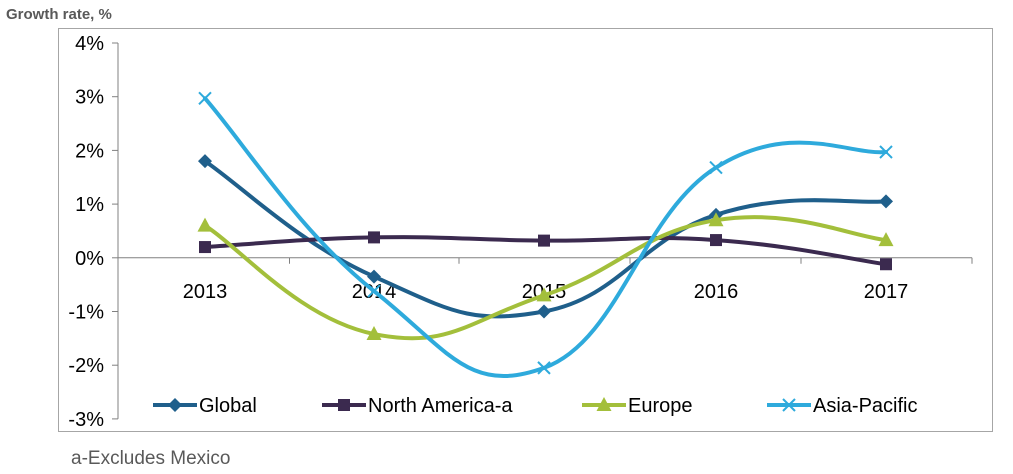  I want to click on legend-marker-europe, so click(604, 404).